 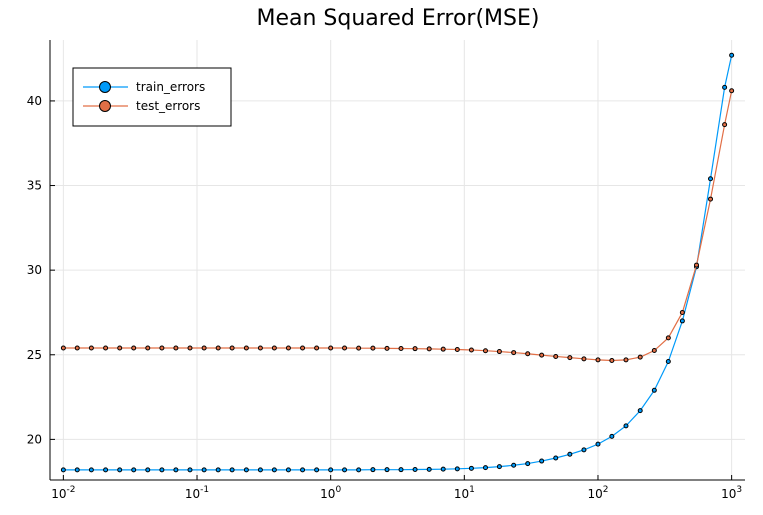 What do you see at coordinates (597, 493) in the screenshot?
I see `x-tick-label: 10²` at bounding box center [597, 493].